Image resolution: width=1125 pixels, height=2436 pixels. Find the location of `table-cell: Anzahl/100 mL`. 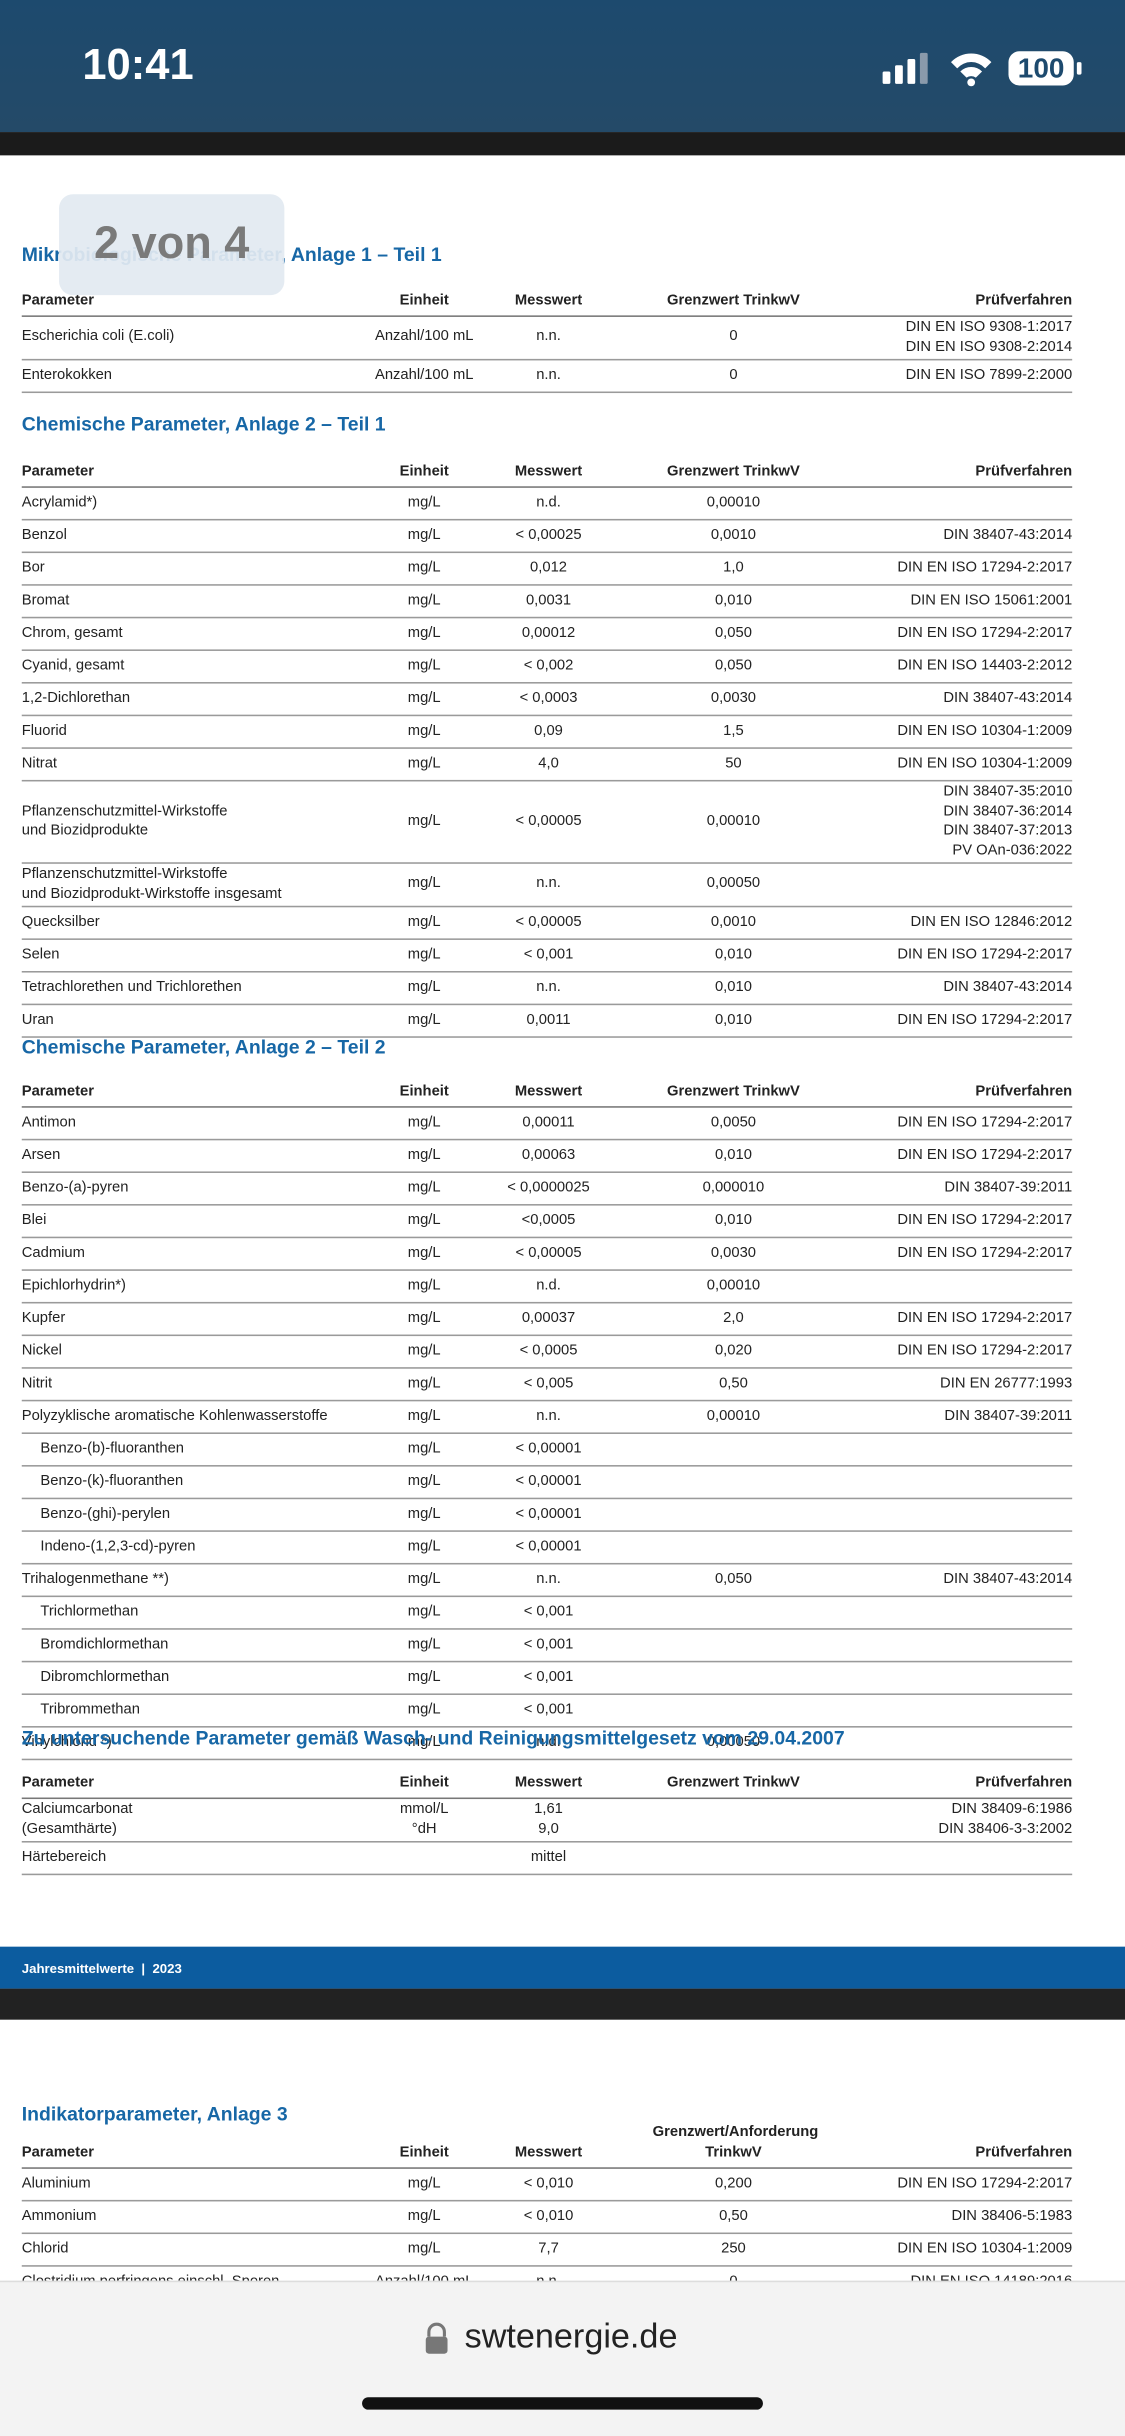

table-cell: Anzahl/100 mL is located at coordinates (424, 375).